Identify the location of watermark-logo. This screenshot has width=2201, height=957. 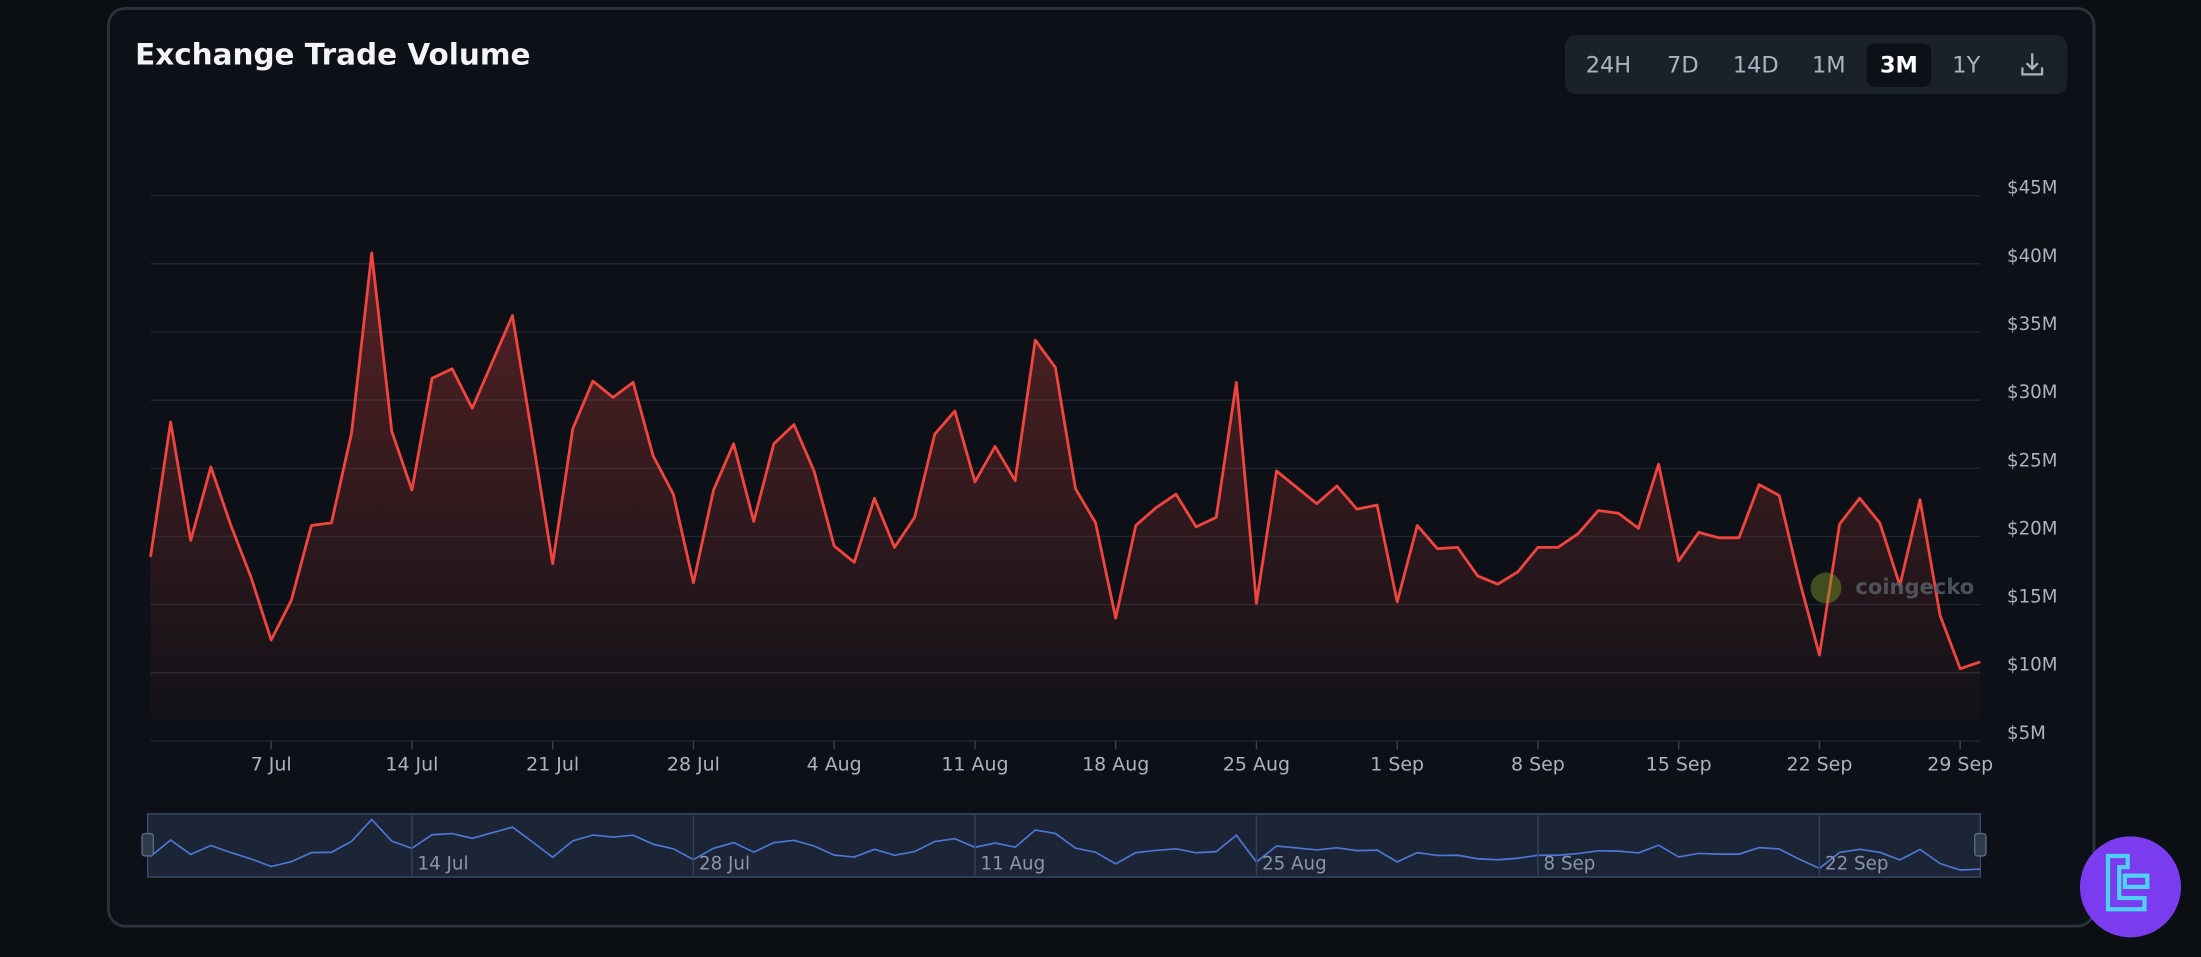
(1826, 588).